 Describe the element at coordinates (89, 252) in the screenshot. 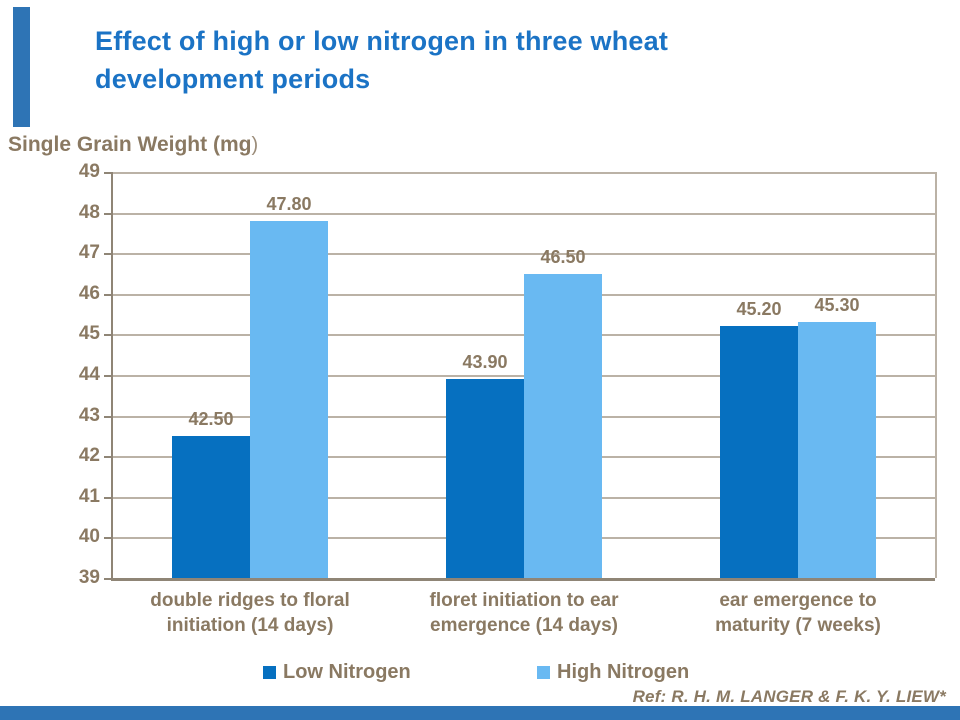

I see `y-tick-label: 47` at that location.